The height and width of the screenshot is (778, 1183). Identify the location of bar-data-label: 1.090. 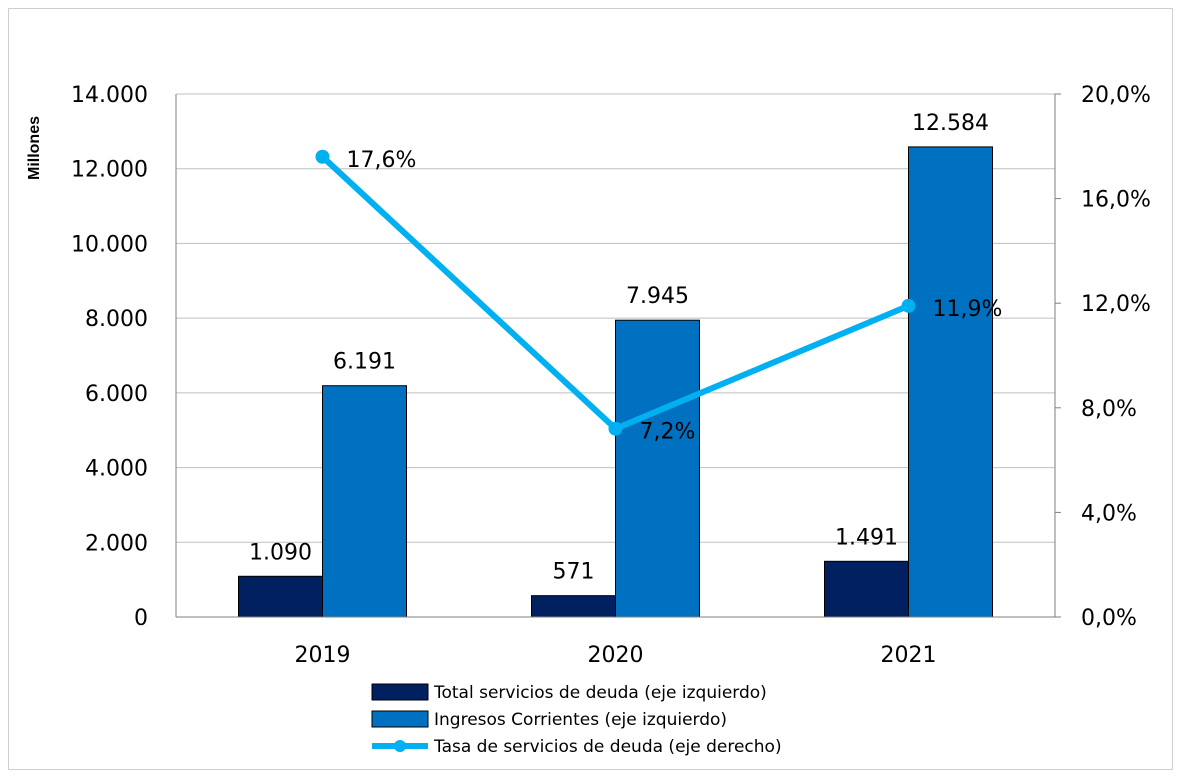
(280, 552).